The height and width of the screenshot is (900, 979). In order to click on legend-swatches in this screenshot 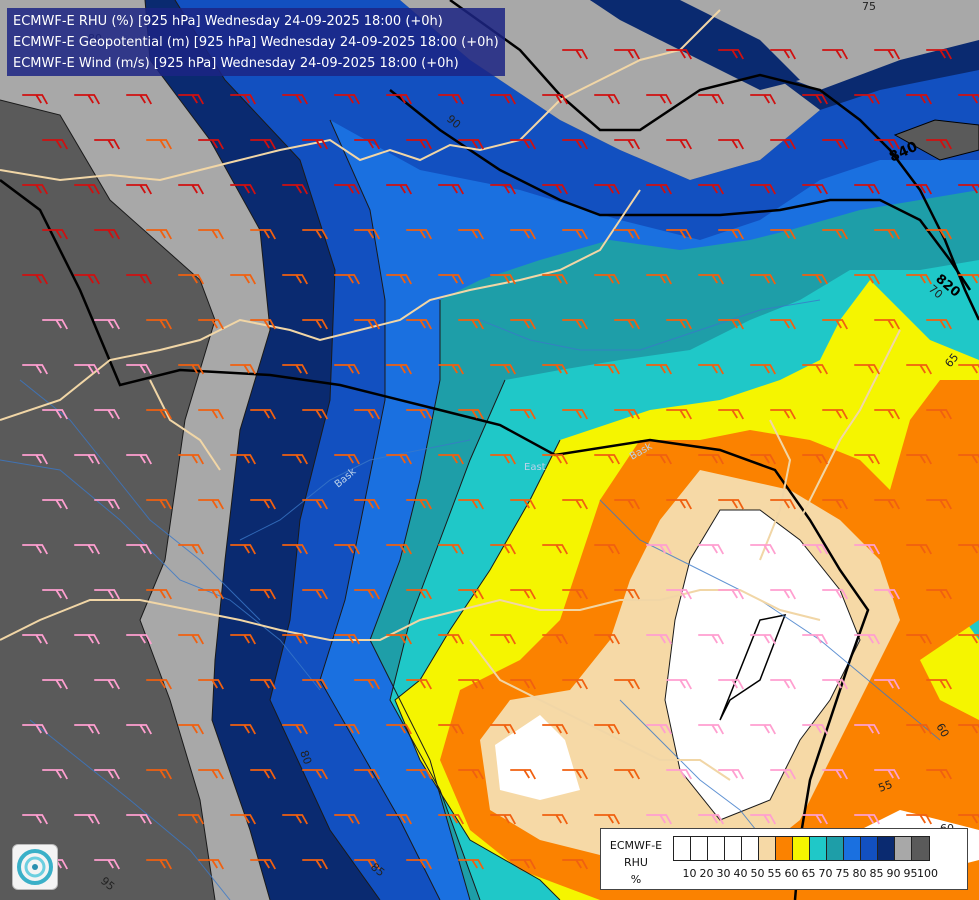, I will do `click(801, 848)`.